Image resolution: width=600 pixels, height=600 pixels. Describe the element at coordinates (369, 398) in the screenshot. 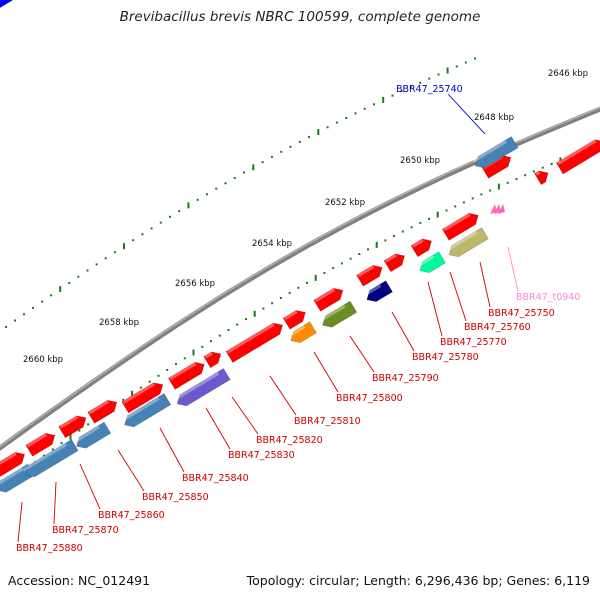

I see `gene-label: BBR47_25800` at that location.